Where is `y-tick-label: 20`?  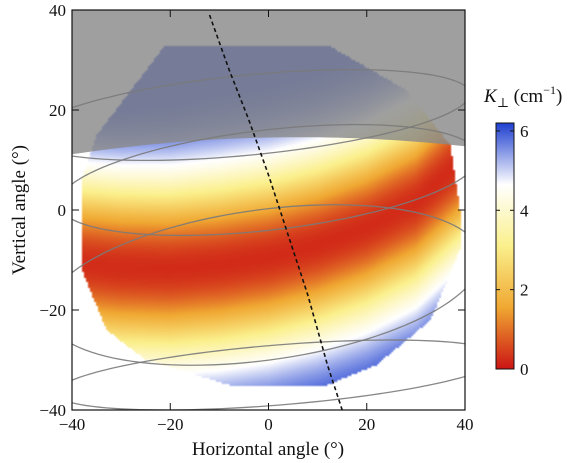
y-tick-label: 20 is located at coordinates (57, 110).